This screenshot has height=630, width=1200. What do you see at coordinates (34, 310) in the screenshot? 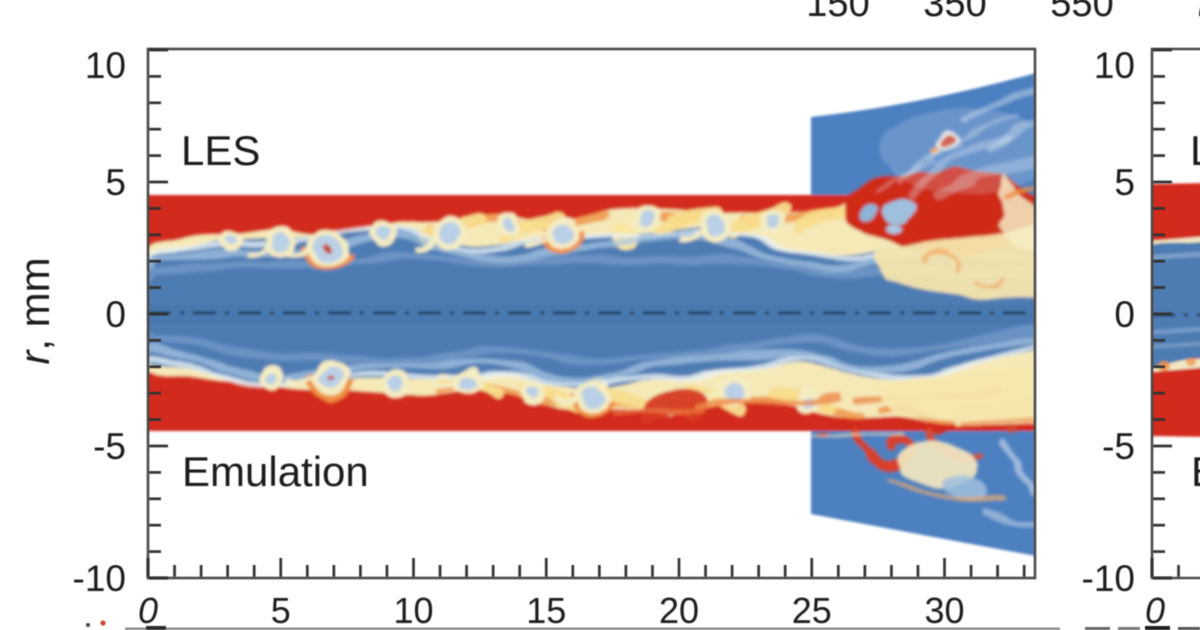
I see `svg-text: r, mm` at bounding box center [34, 310].